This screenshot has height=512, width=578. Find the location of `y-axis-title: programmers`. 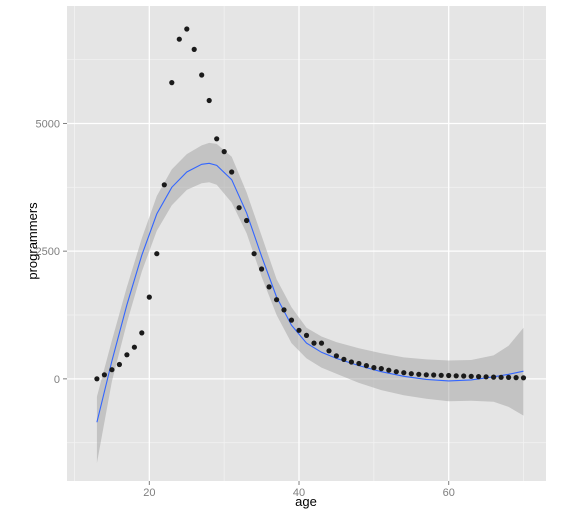

y-axis-title: programmers is located at coordinates (32, 241).